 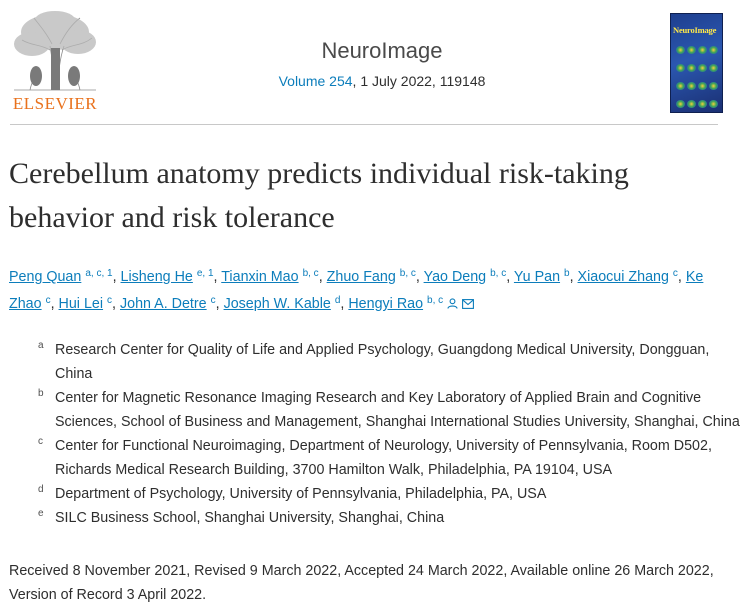 I want to click on journal-cover-thumbnail: NeuroImage, so click(x=696, y=63).